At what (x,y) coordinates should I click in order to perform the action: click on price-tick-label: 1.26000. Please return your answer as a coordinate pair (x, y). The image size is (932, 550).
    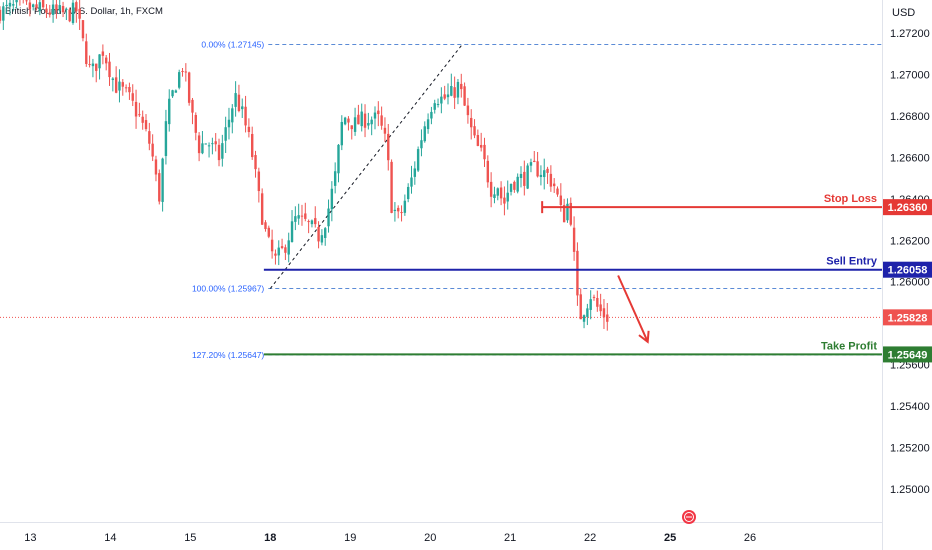
    Looking at the image, I should click on (910, 283).